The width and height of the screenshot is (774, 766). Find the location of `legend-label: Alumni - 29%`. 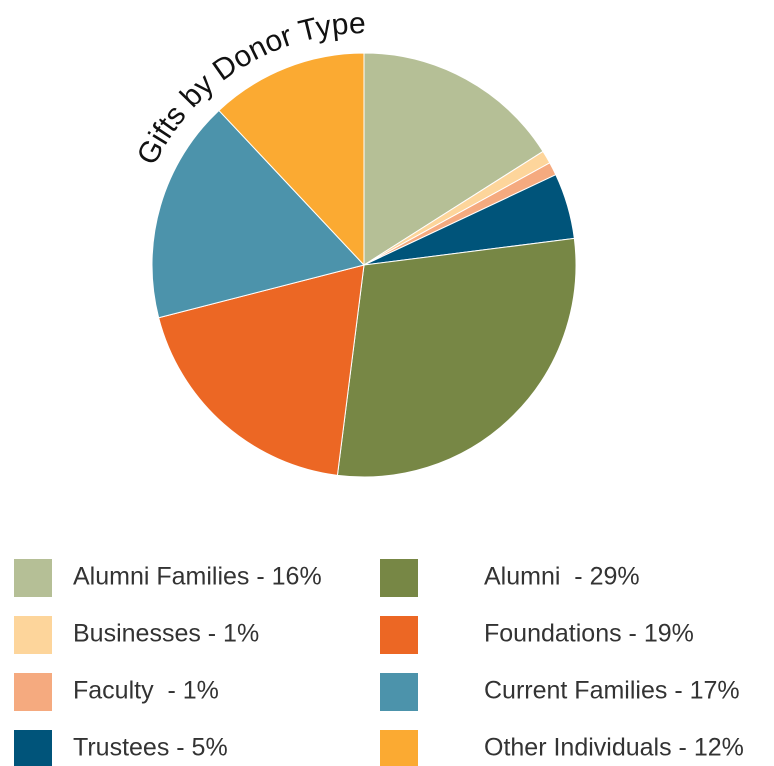

legend-label: Alumni - 29% is located at coordinates (562, 577).